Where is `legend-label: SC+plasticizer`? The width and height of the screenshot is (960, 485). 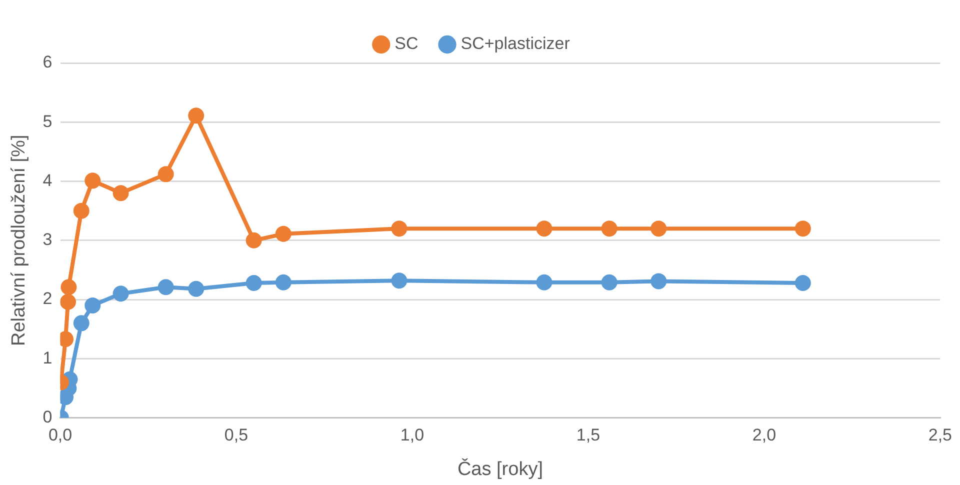 legend-label: SC+plasticizer is located at coordinates (515, 44).